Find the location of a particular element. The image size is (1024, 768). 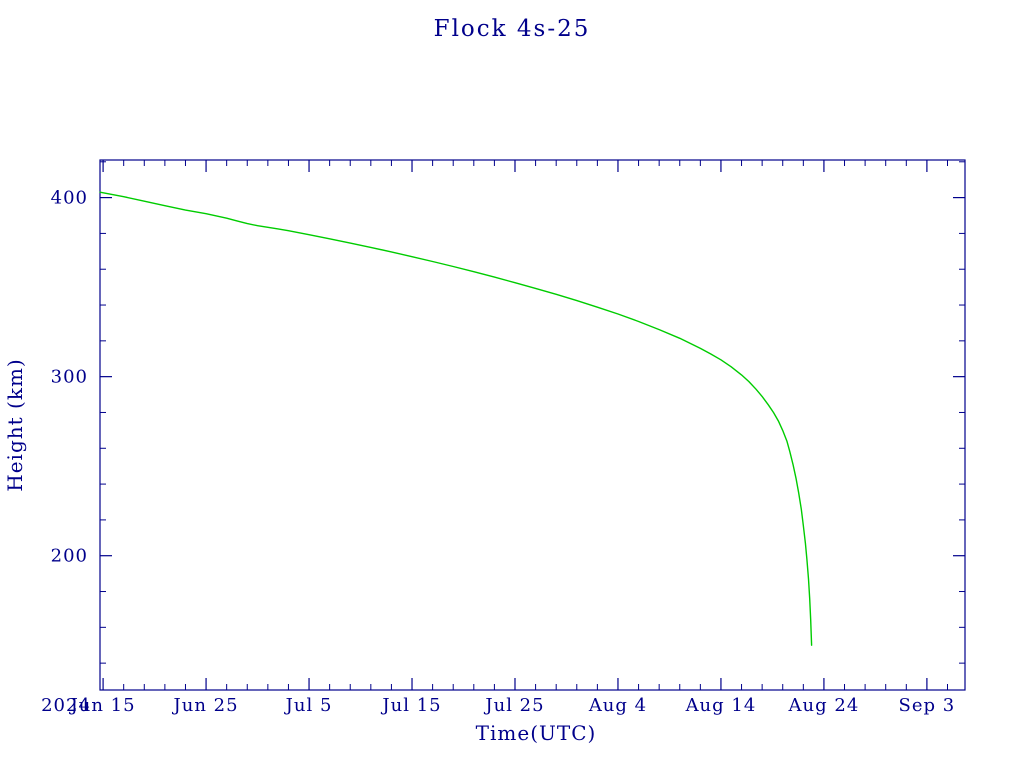

x-tick-label: Jul 5 is located at coordinates (308, 705).